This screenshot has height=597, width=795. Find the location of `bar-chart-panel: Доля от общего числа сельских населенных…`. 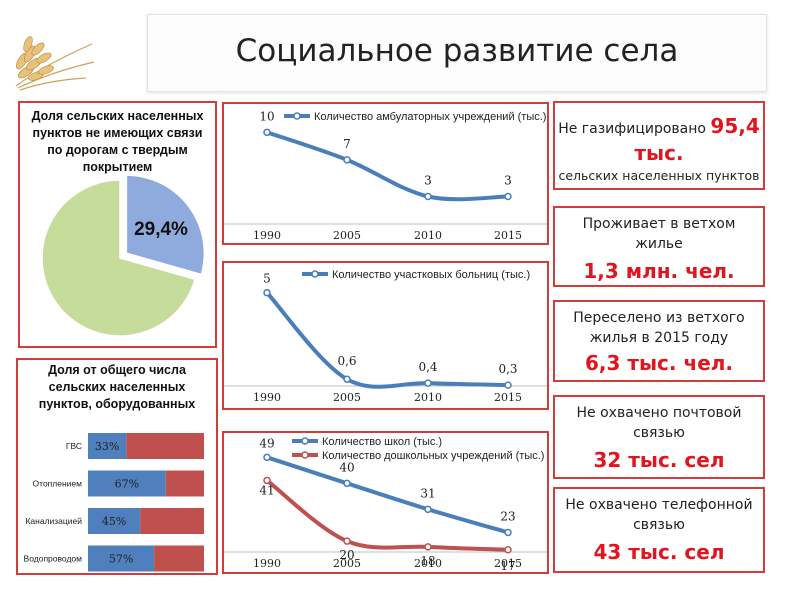

bar-chart-panel: Доля от общего числа сельских населенных… is located at coordinates (117, 466).